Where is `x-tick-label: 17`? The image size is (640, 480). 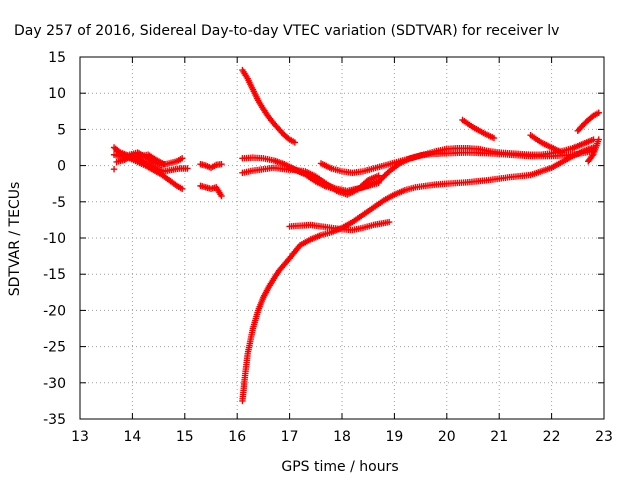
x-tick-label: 17 is located at coordinates (290, 437).